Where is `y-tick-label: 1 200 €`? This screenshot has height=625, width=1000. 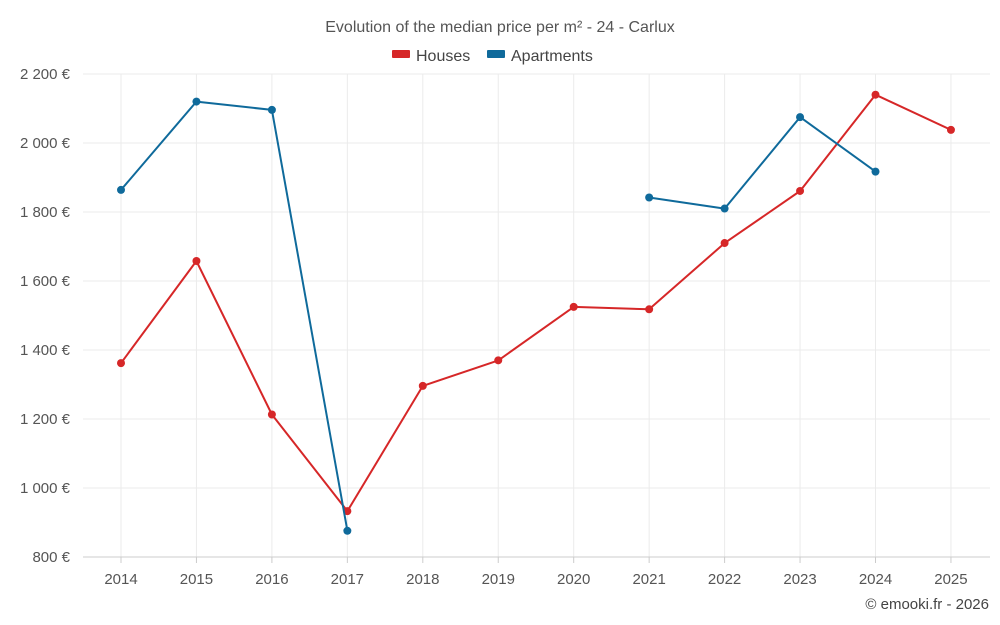 y-tick-label: 1 200 € is located at coordinates (45, 419).